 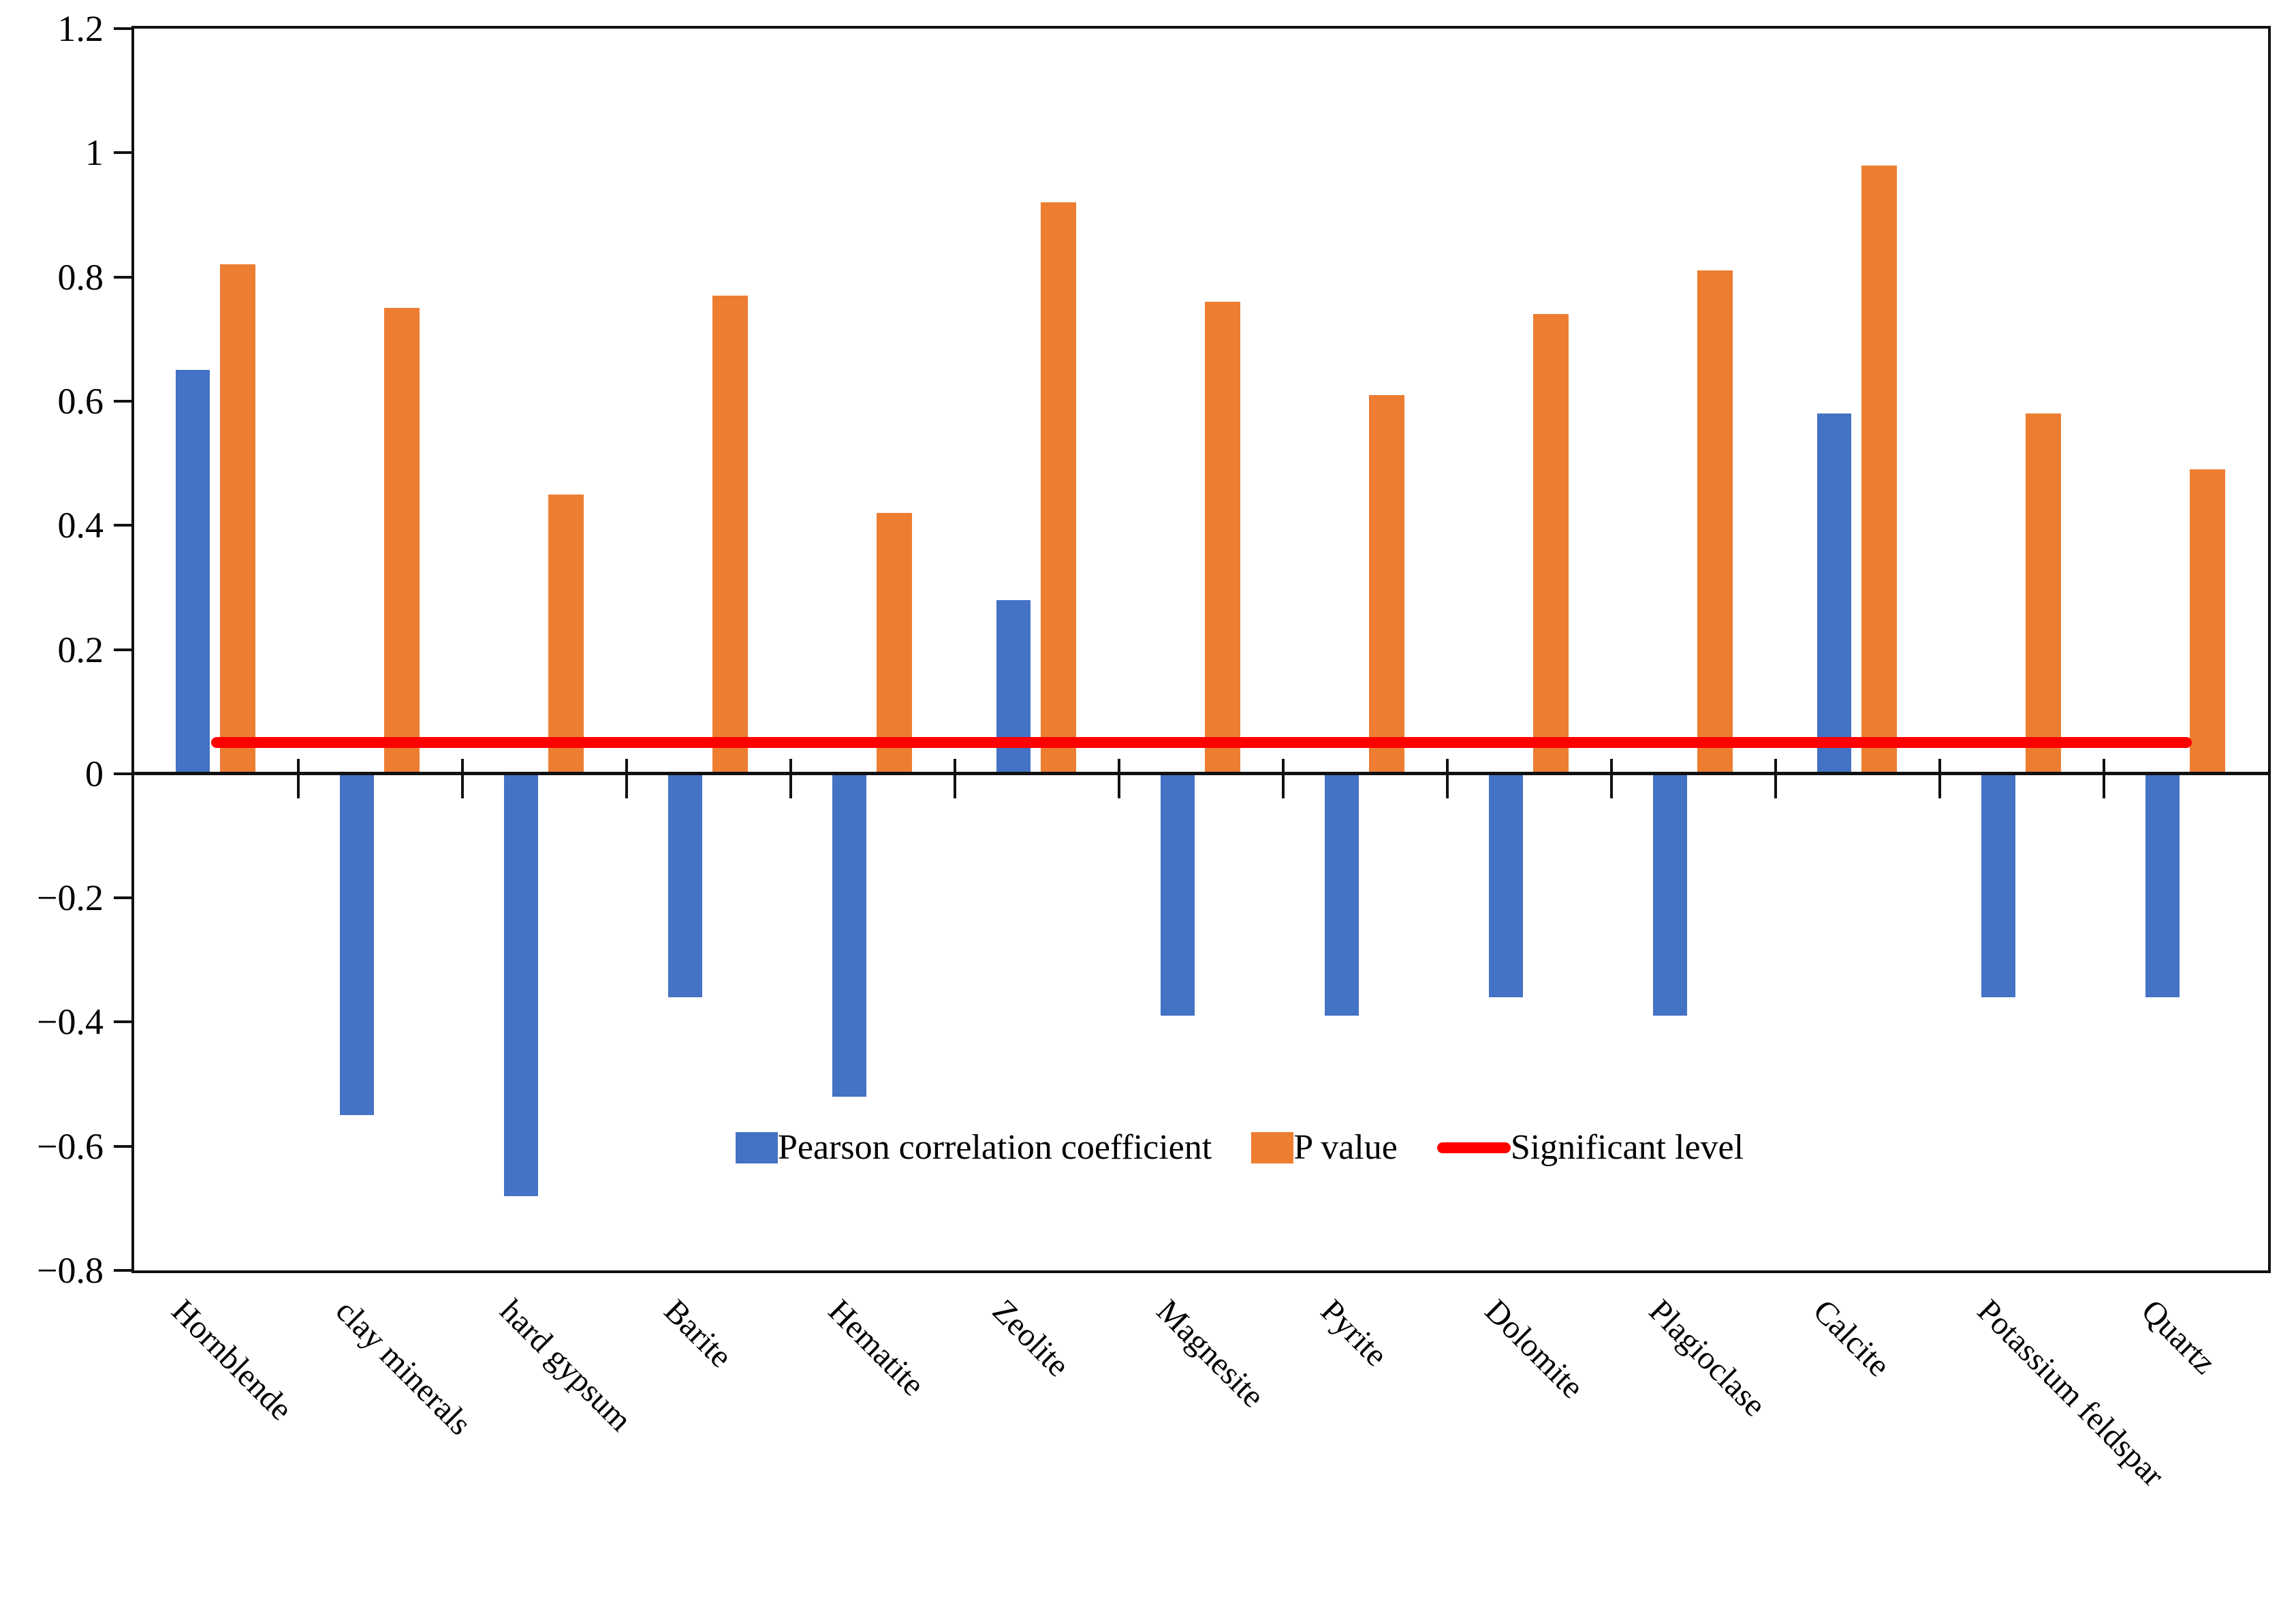 I want to click on bar-pvalue-hematite, so click(x=895, y=643).